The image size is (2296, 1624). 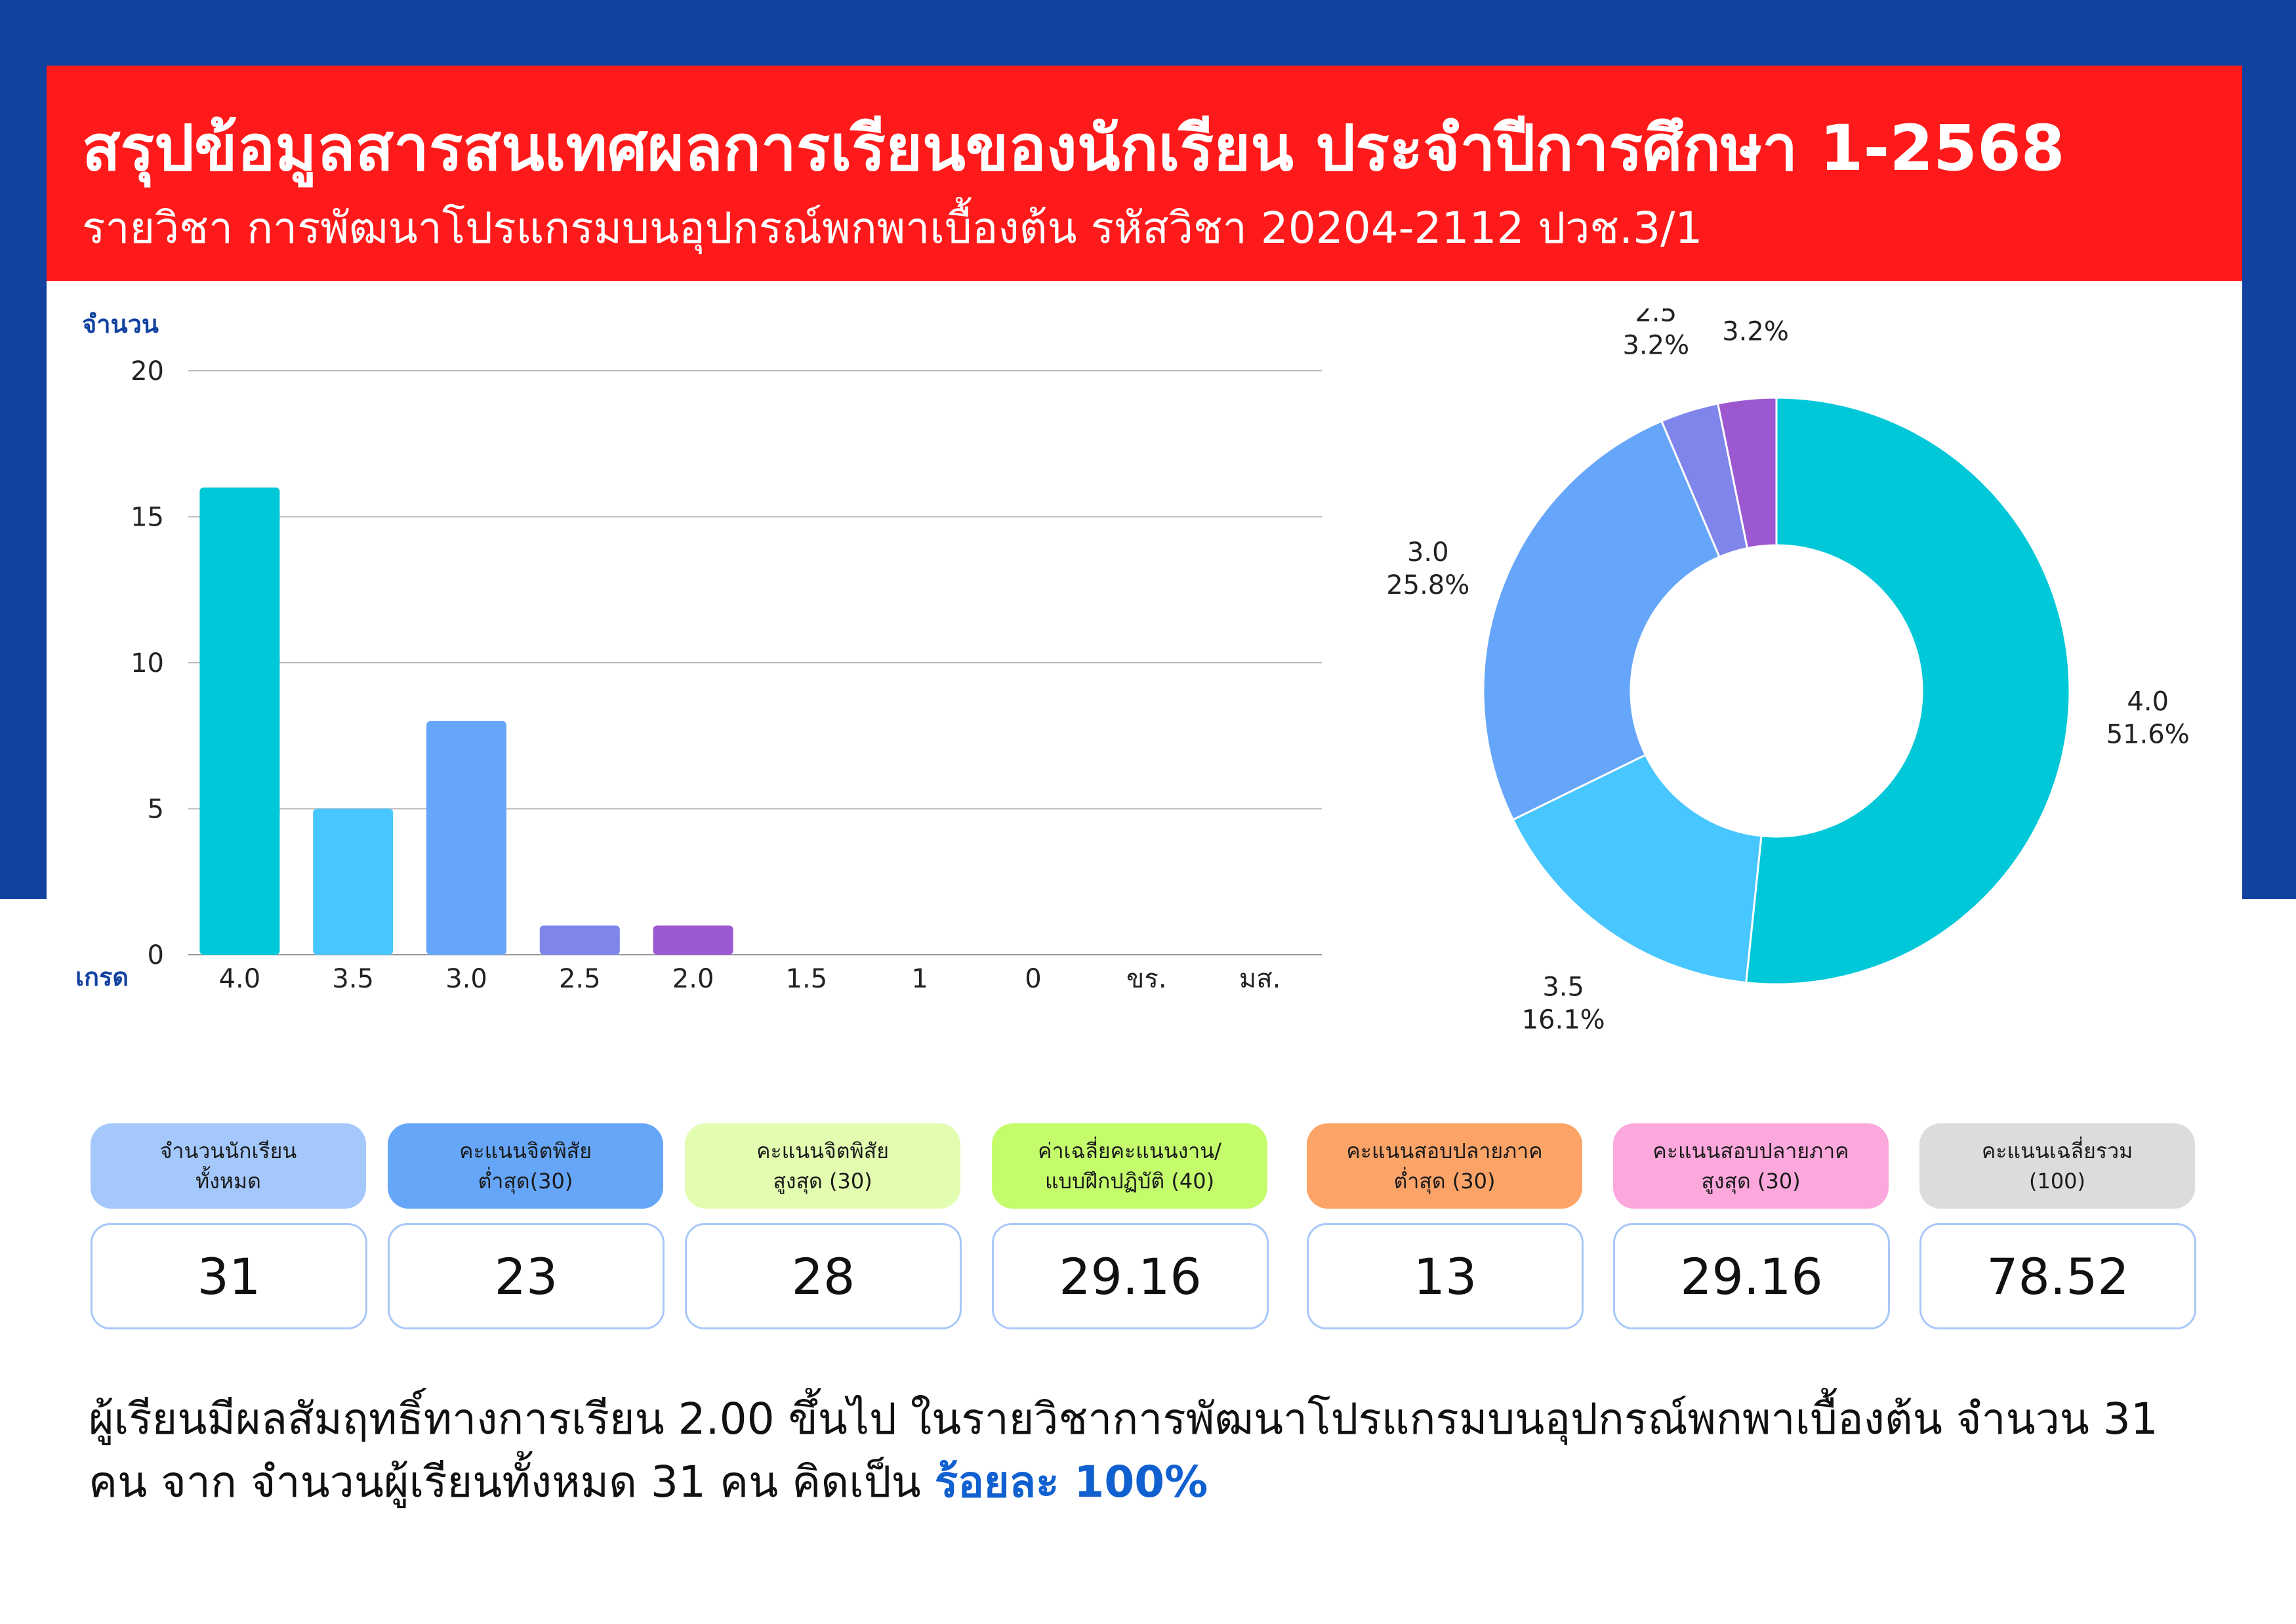 What do you see at coordinates (353, 979) in the screenshot?
I see `x-tick-label: 3.5` at bounding box center [353, 979].